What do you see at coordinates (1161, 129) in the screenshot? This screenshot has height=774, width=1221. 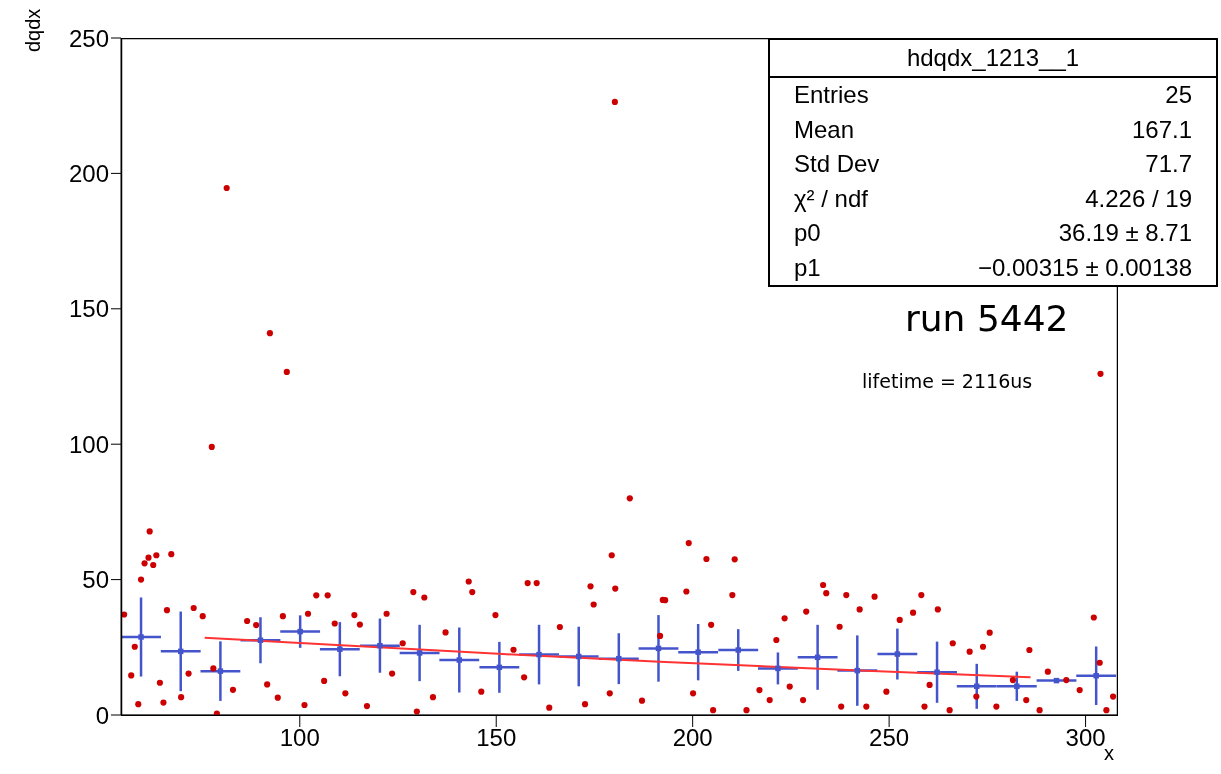 I see `text: 167.1` at bounding box center [1161, 129].